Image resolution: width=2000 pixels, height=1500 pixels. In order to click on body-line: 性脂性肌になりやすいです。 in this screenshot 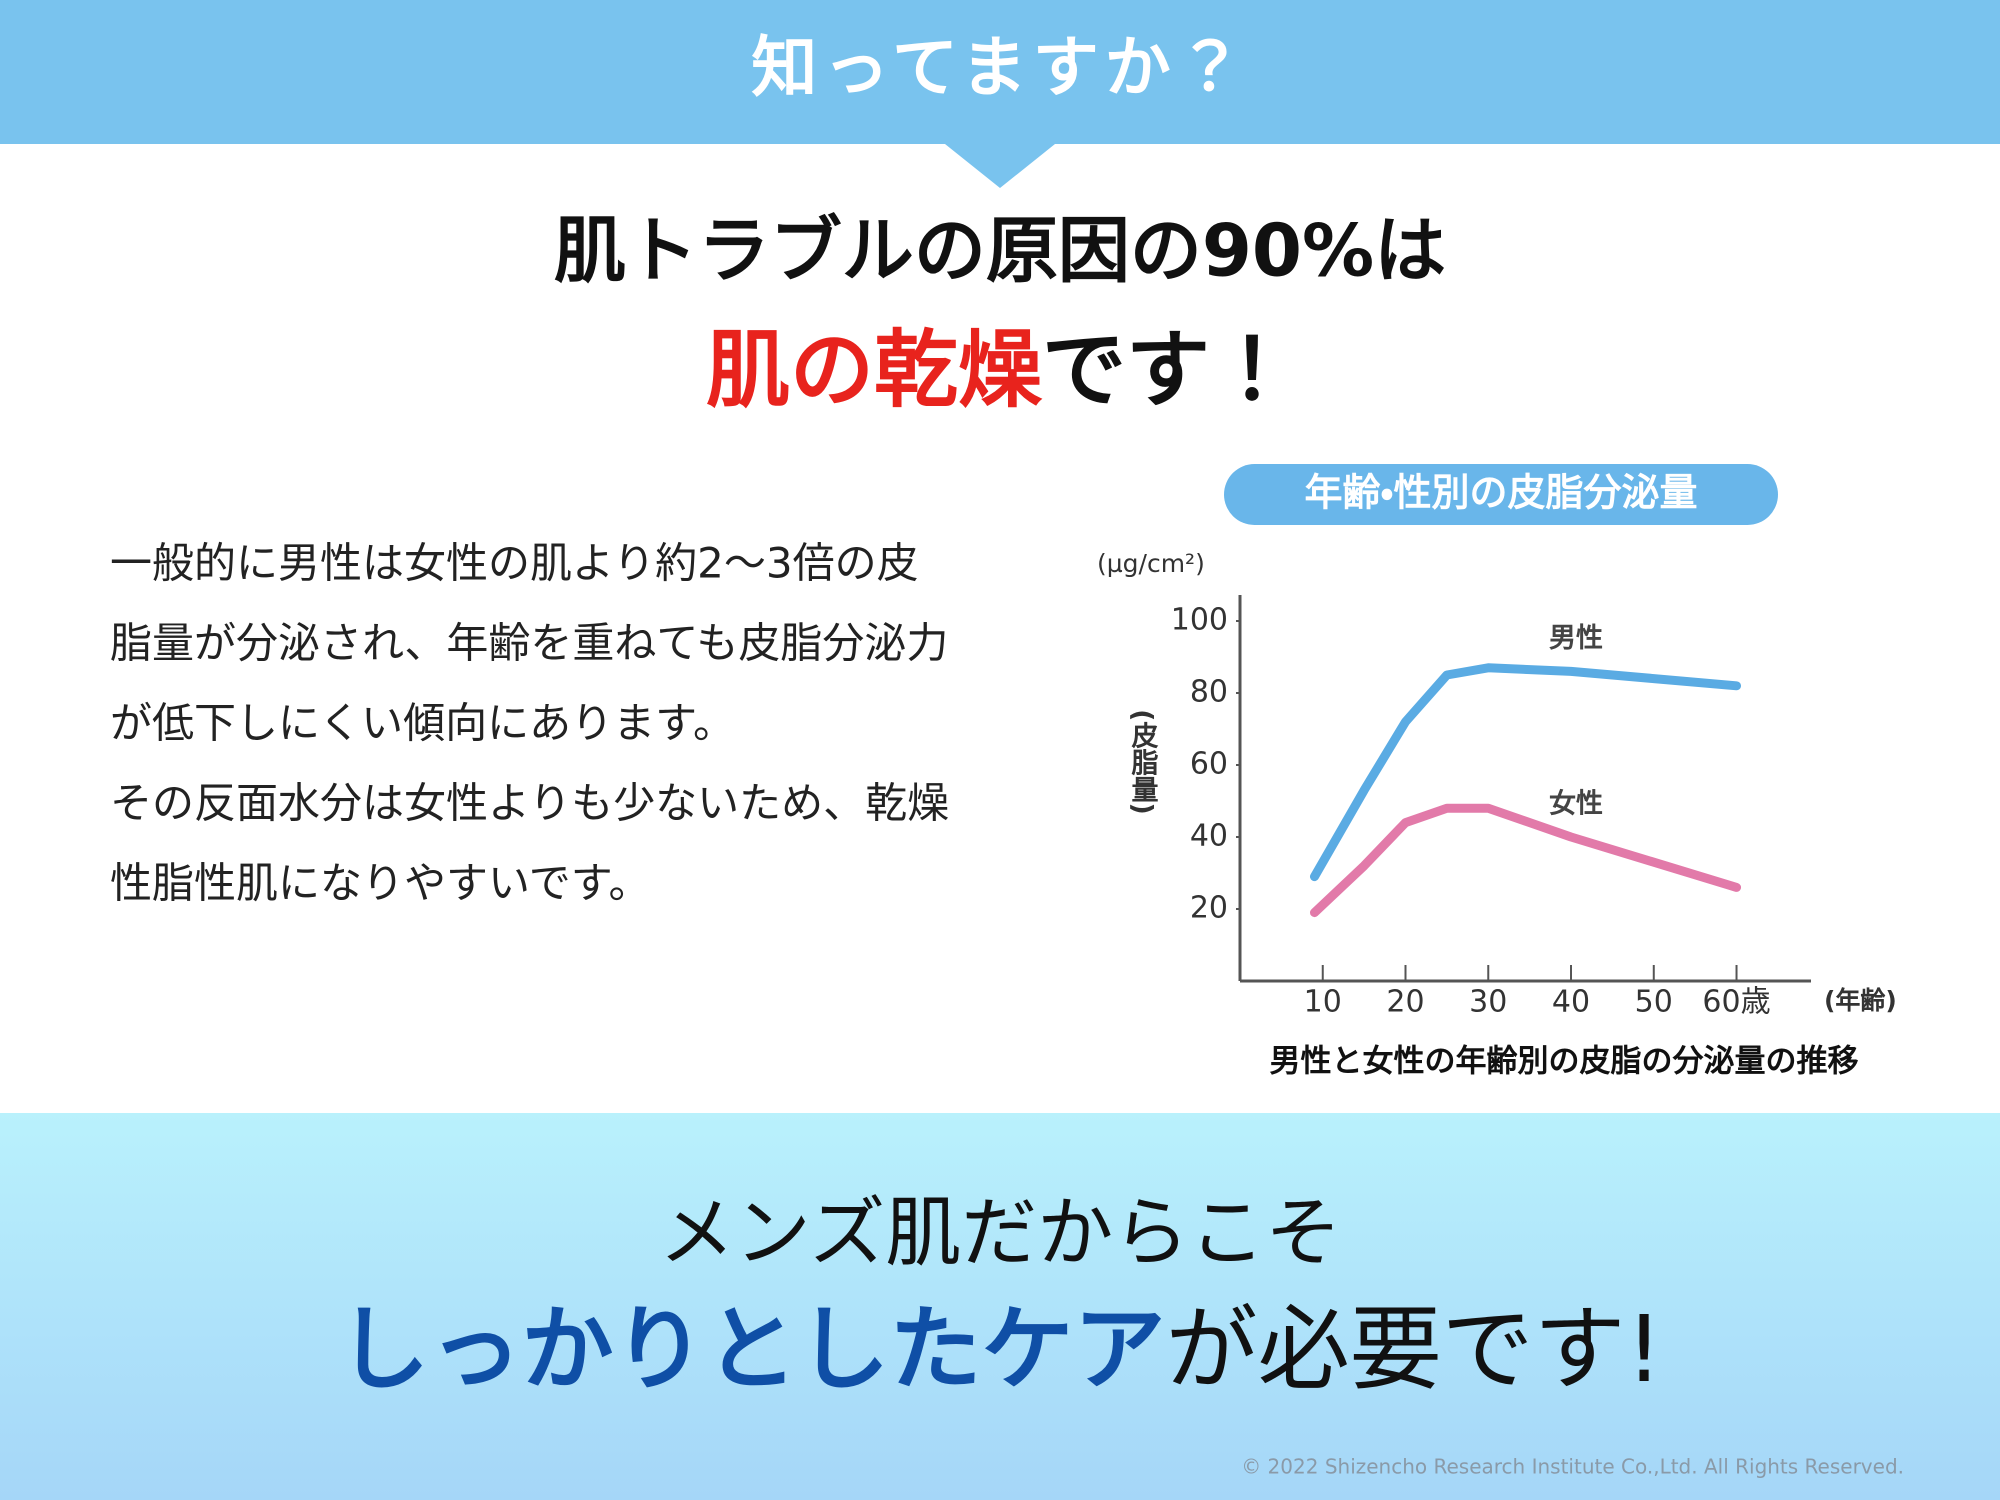, I will do `click(380, 883)`.